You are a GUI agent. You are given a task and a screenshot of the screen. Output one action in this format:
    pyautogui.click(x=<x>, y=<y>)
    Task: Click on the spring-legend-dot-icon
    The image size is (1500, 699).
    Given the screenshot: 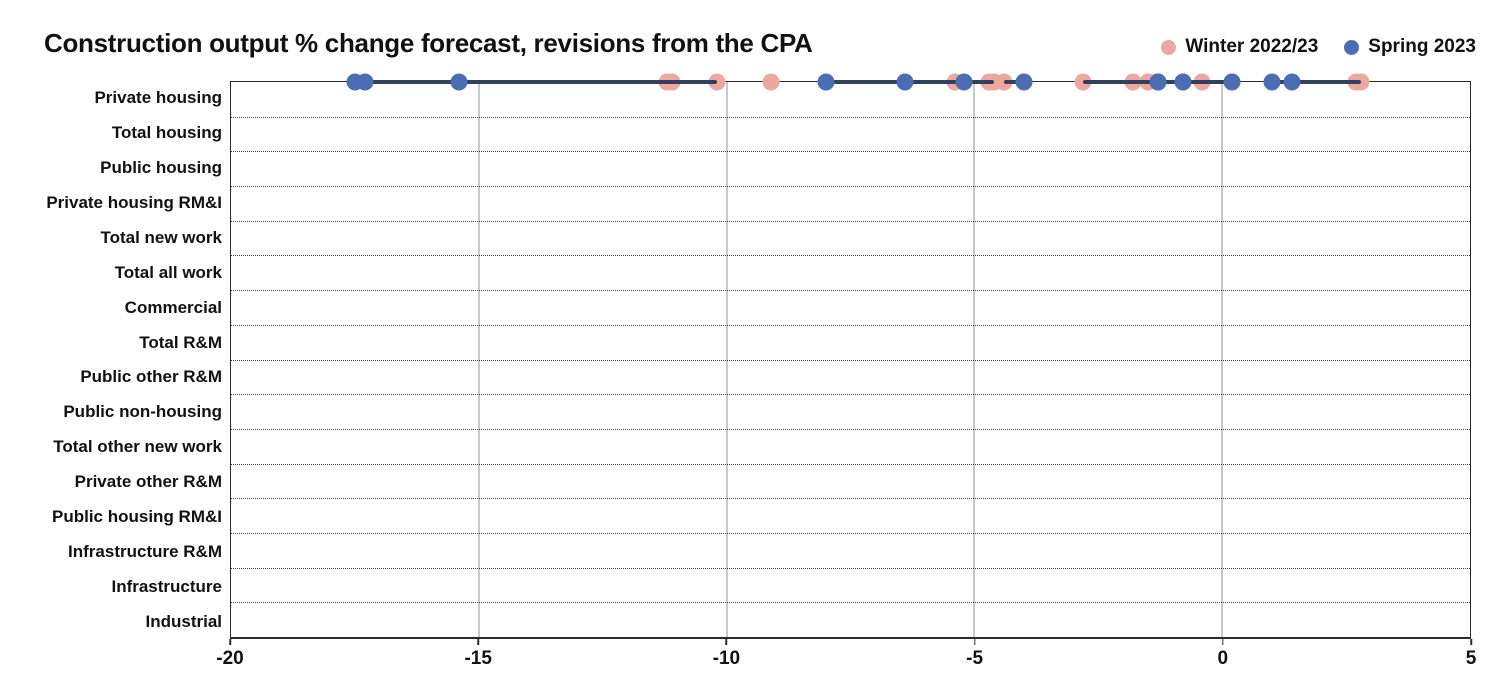 What is the action you would take?
    pyautogui.click(x=1352, y=47)
    